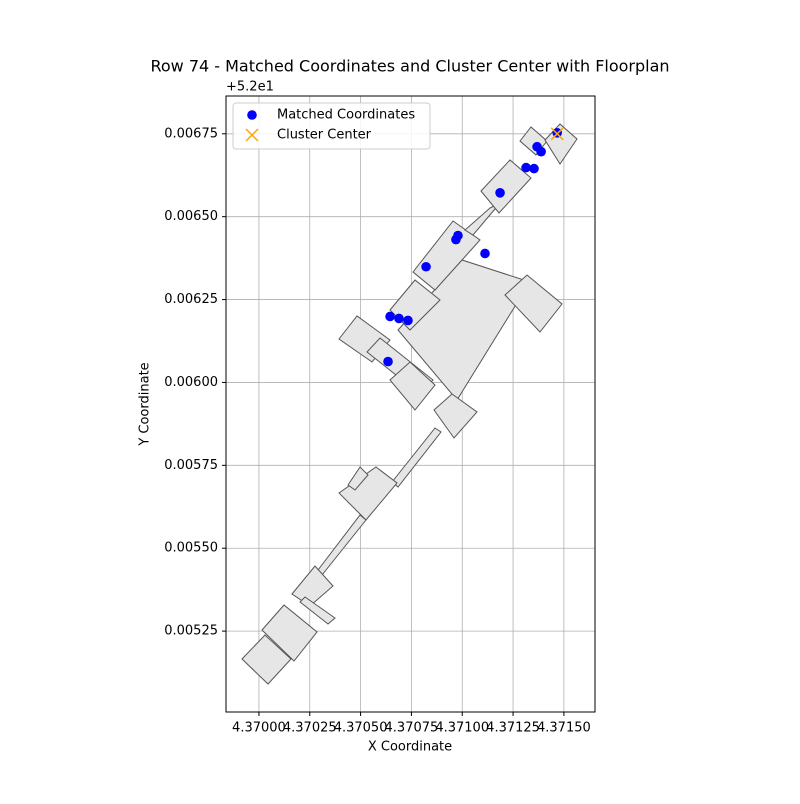  I want to click on cluster-marker, so click(557, 134).